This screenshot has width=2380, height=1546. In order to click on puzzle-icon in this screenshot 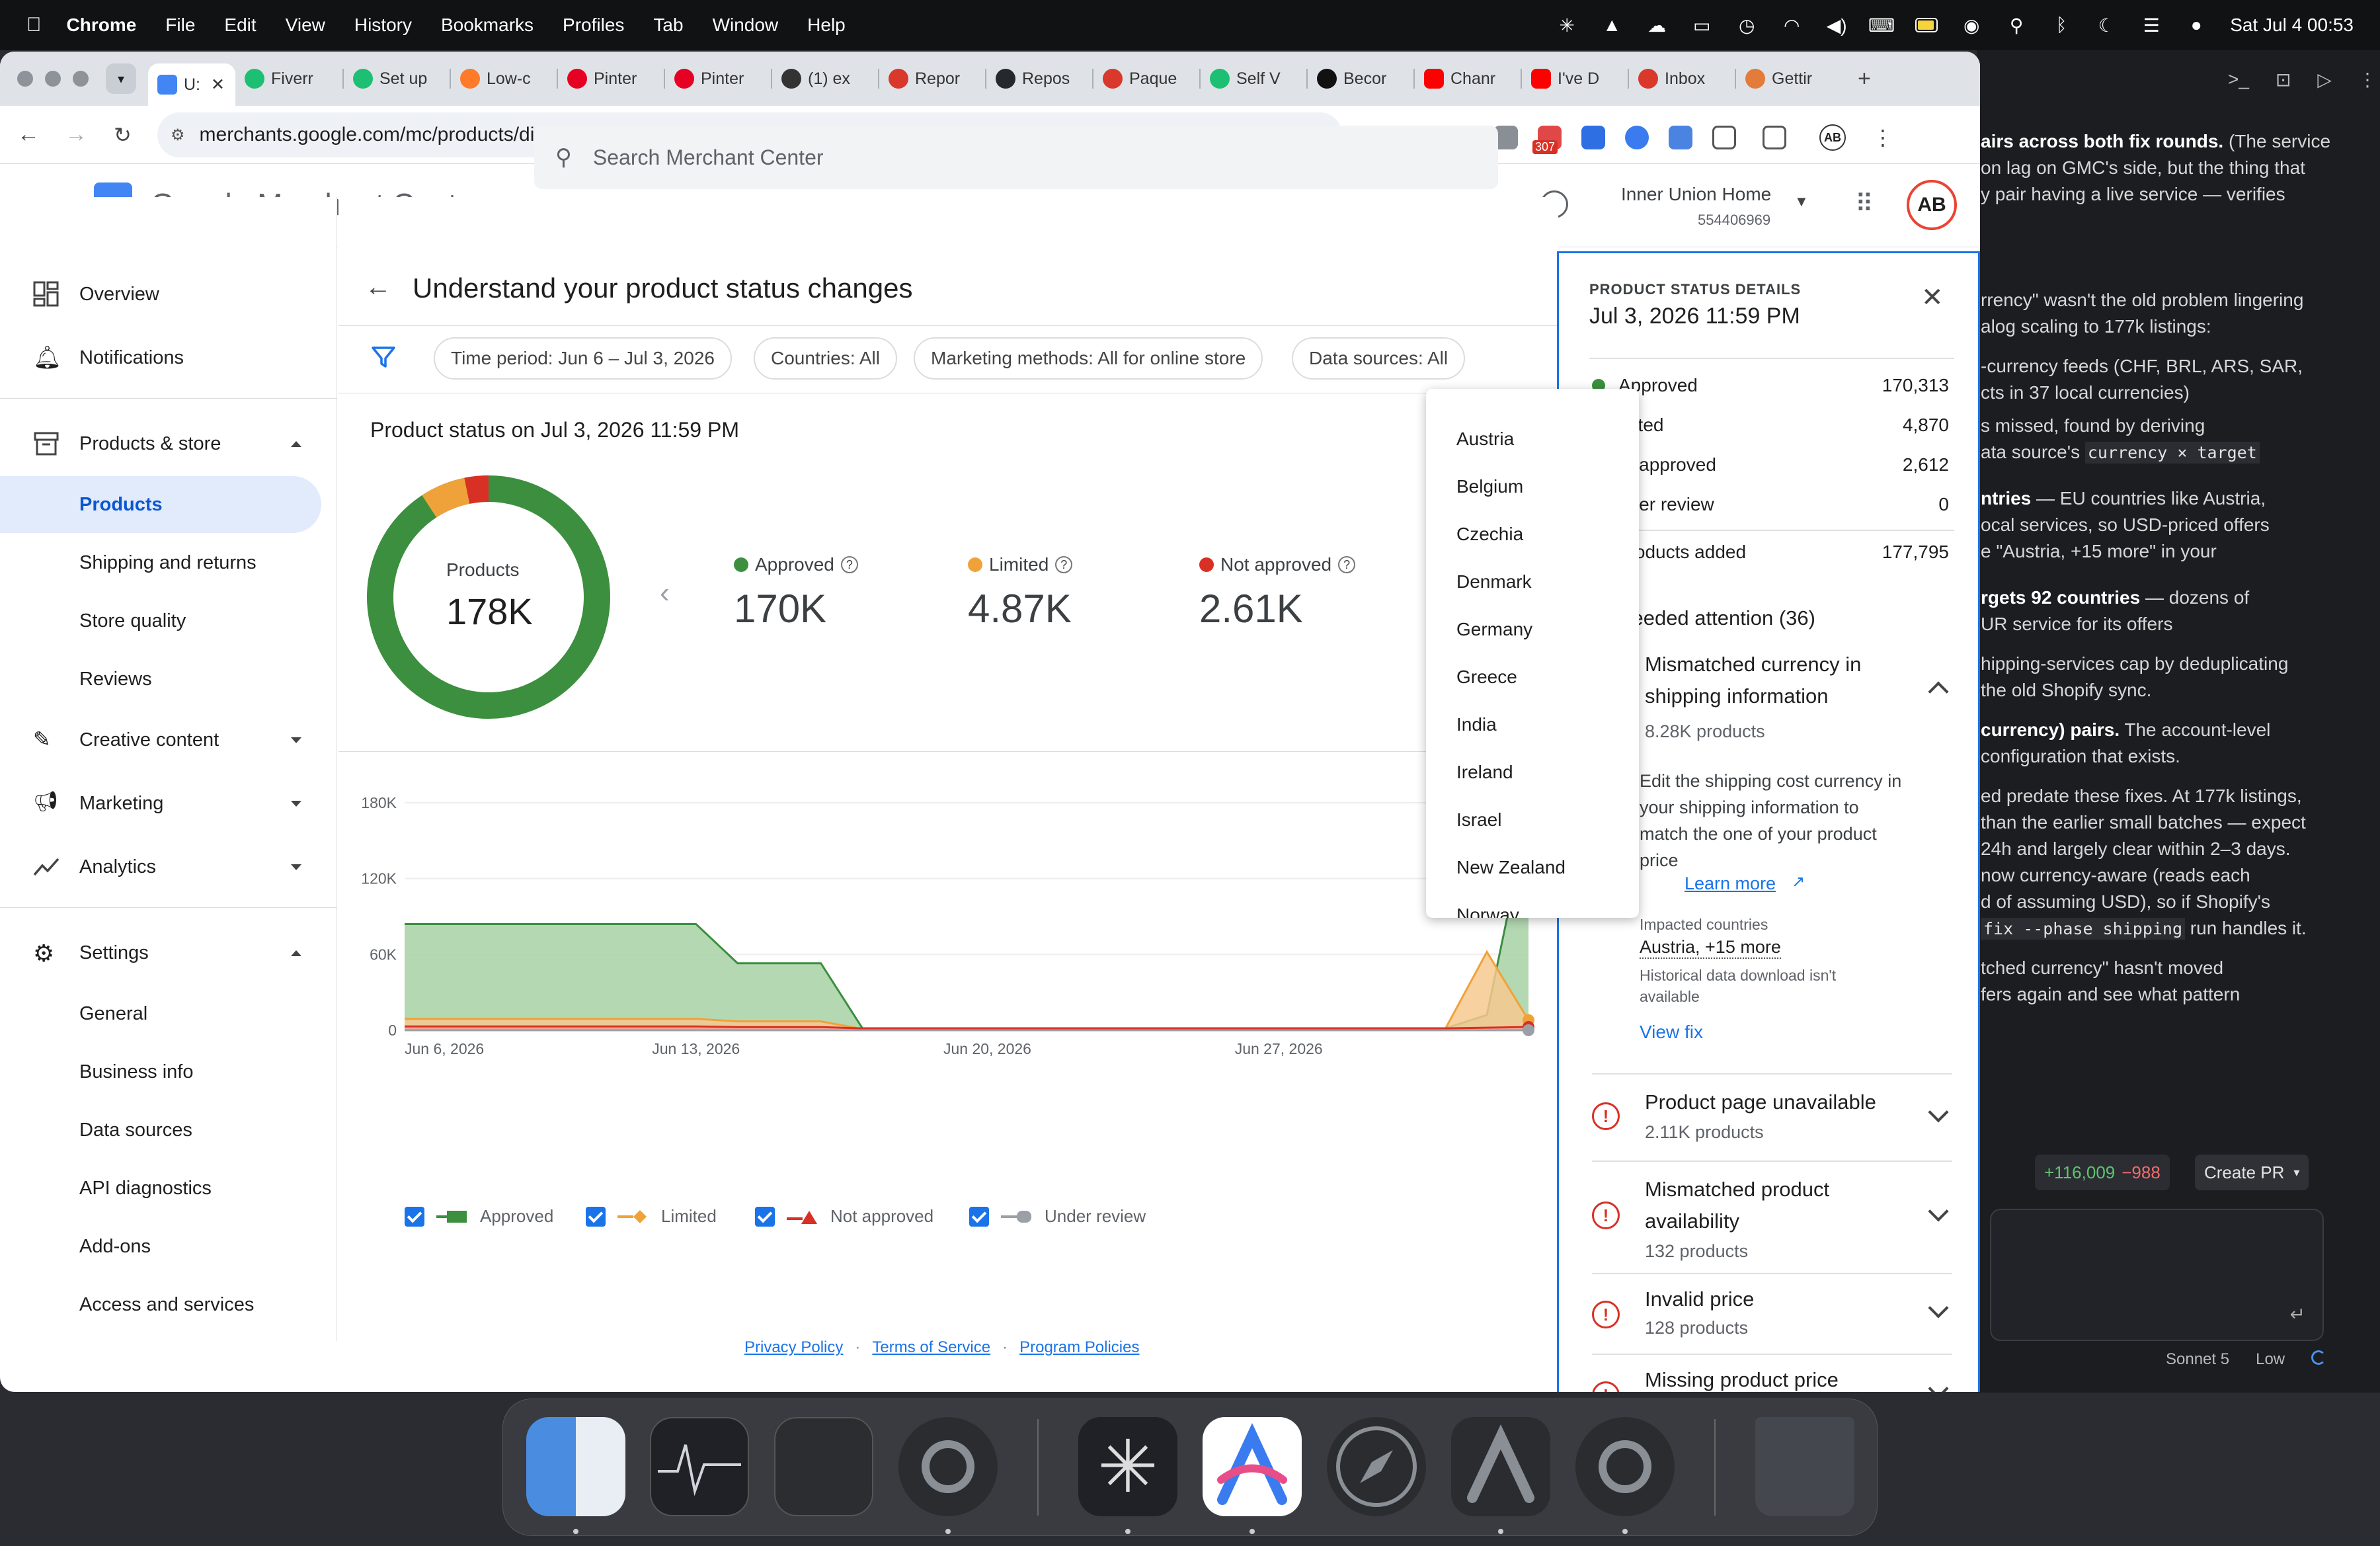, I will do `click(1724, 137)`.